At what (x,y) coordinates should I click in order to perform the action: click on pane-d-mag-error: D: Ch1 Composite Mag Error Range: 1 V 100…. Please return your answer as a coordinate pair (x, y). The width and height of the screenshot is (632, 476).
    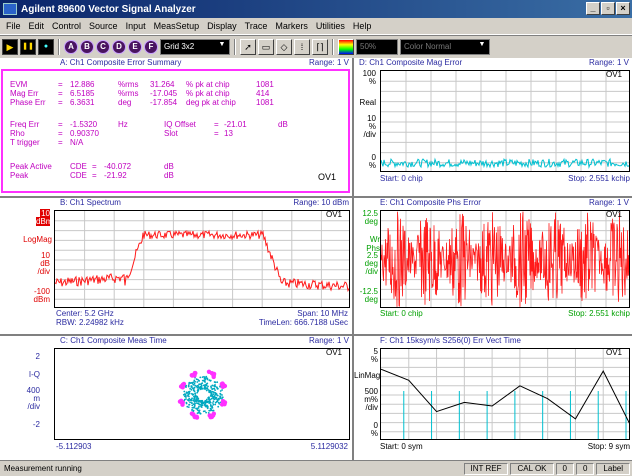
    Looking at the image, I should click on (493, 127).